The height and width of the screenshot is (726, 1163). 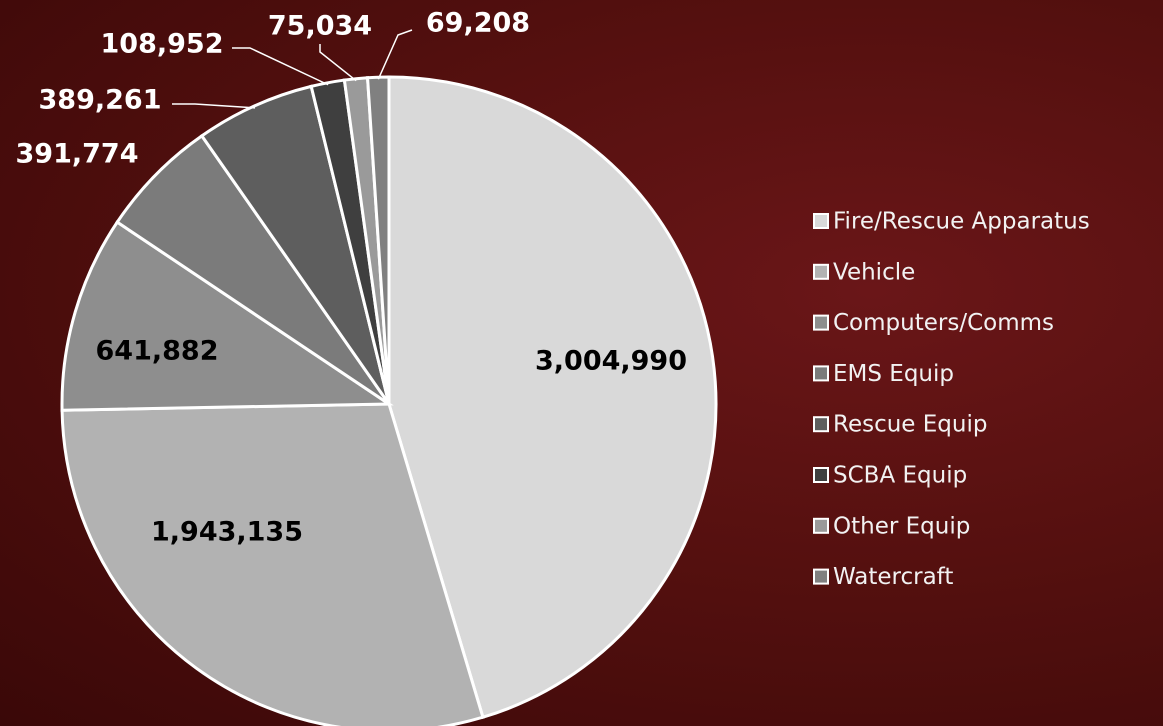 I want to click on legend-label: Rescue Equip, so click(x=910, y=425).